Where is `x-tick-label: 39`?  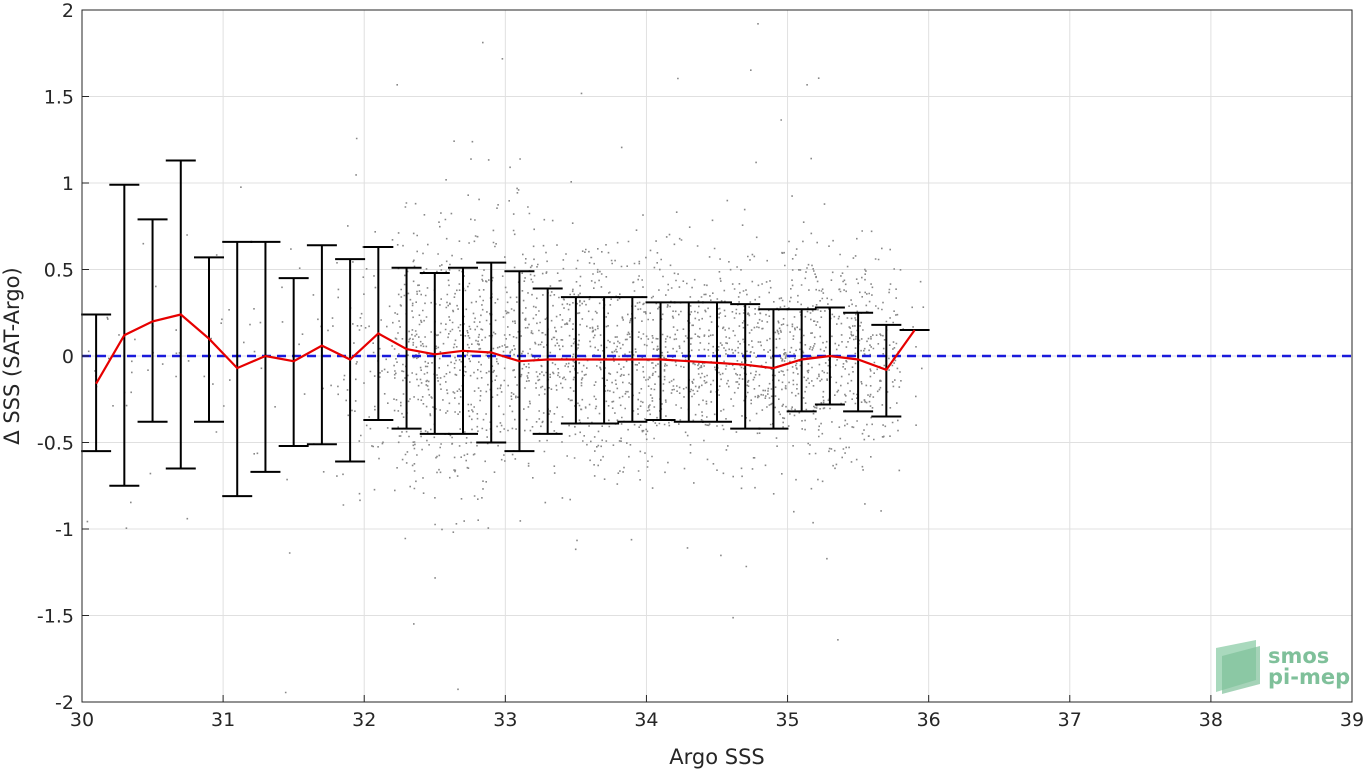 x-tick-label: 39 is located at coordinates (1352, 720).